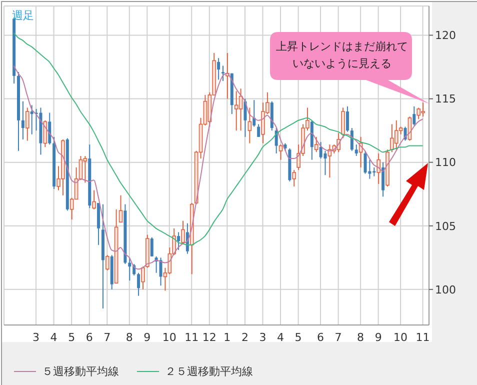 The width and height of the screenshot is (477, 385). What do you see at coordinates (227, 337) in the screenshot?
I see `x-tick-label: 1` at bounding box center [227, 337].